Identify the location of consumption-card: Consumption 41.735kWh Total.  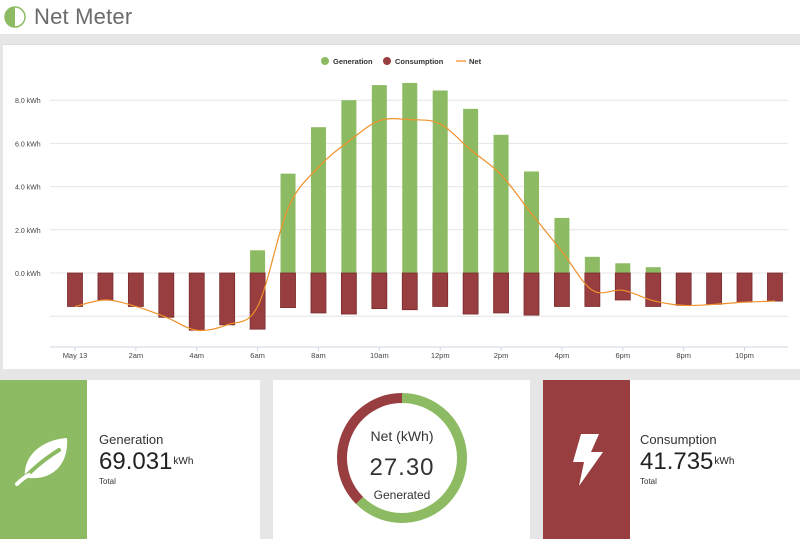
(671, 459).